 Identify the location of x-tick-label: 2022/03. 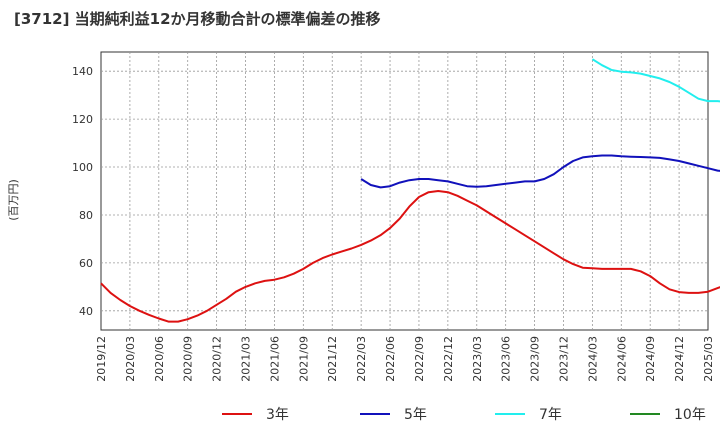
(361, 359).